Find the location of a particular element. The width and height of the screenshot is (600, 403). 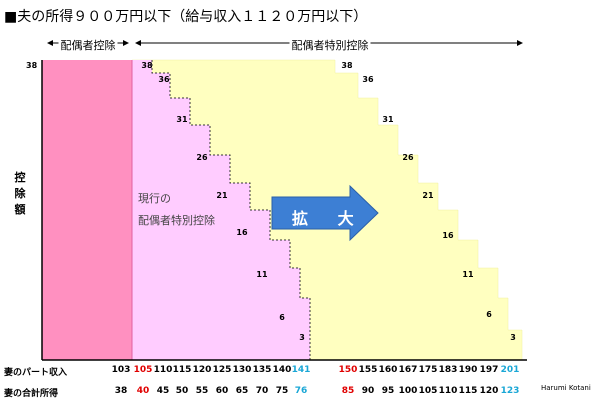

page-title: ■夫の所得９００万円以下（給与収入１１２０万円以下） is located at coordinates (186, 17).